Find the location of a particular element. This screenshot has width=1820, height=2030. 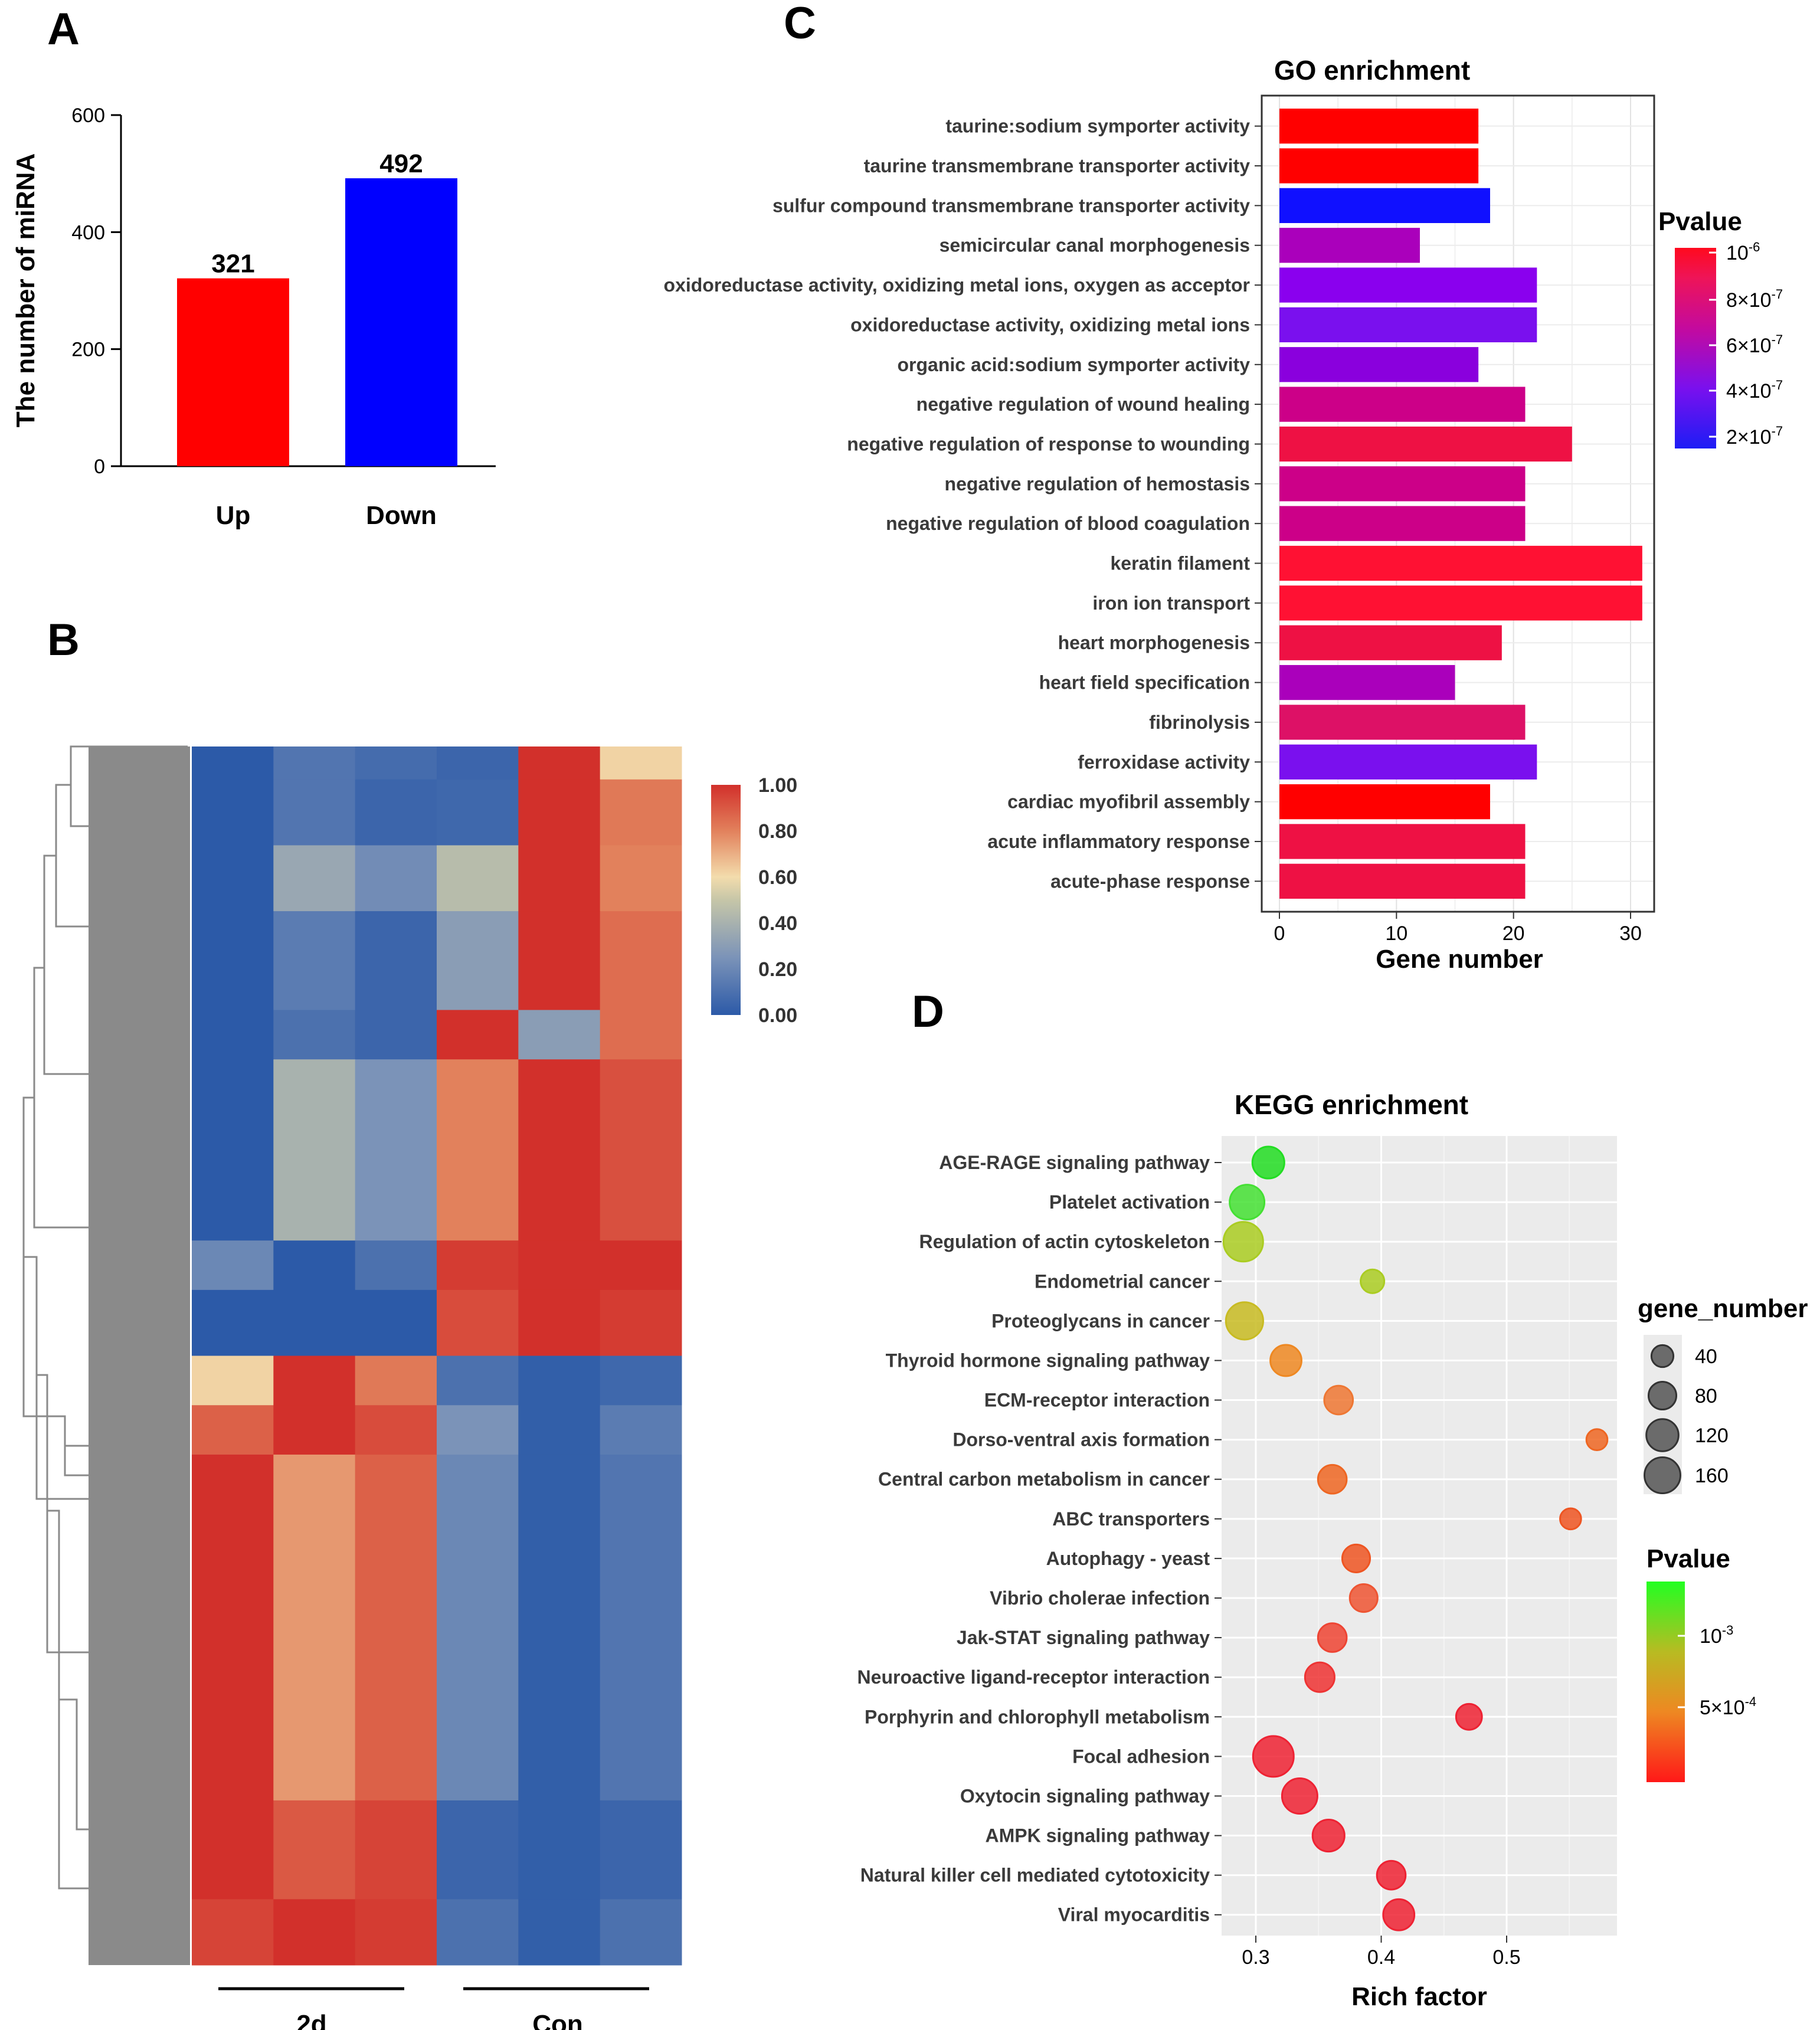

kegg-category-label-6: ECM-receptor interaction is located at coordinates (1097, 1401).